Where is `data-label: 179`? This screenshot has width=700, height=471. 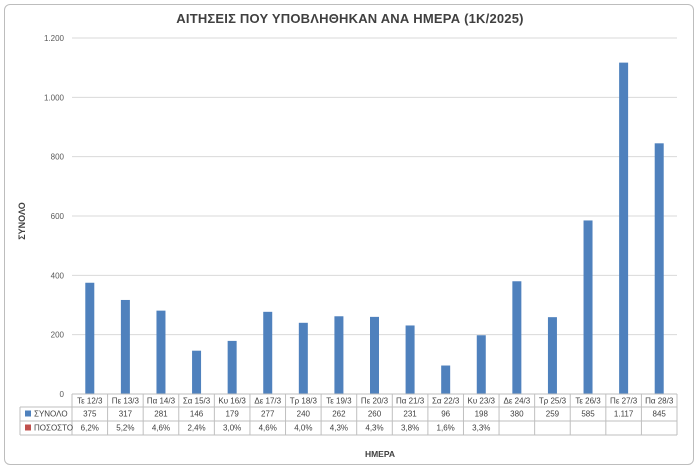
data-label: 179 is located at coordinates (232, 414).